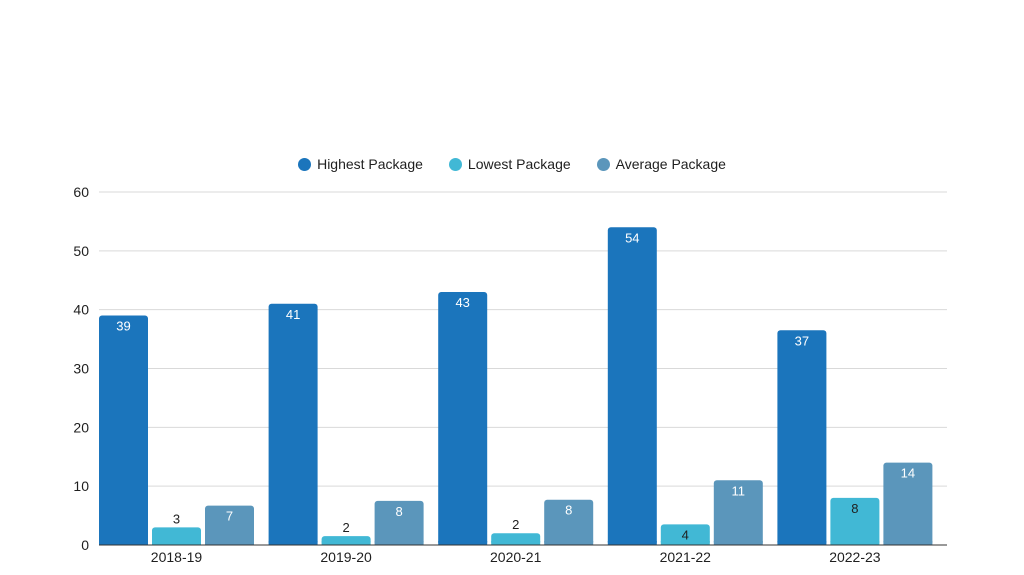 This screenshot has width=1024, height=575. What do you see at coordinates (176, 518) in the screenshot?
I see `data-label: 3` at bounding box center [176, 518].